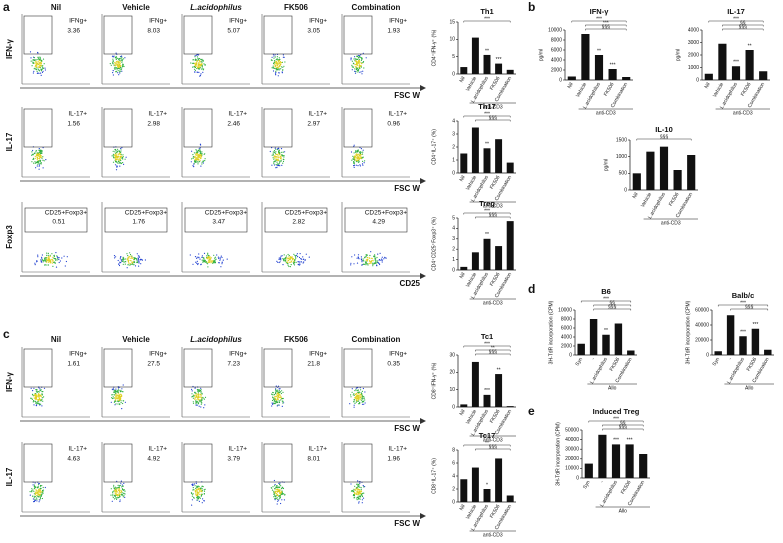  What do you see at coordinates (216, 339) in the screenshot?
I see `column-header: L.acidophilus` at bounding box center [216, 339].